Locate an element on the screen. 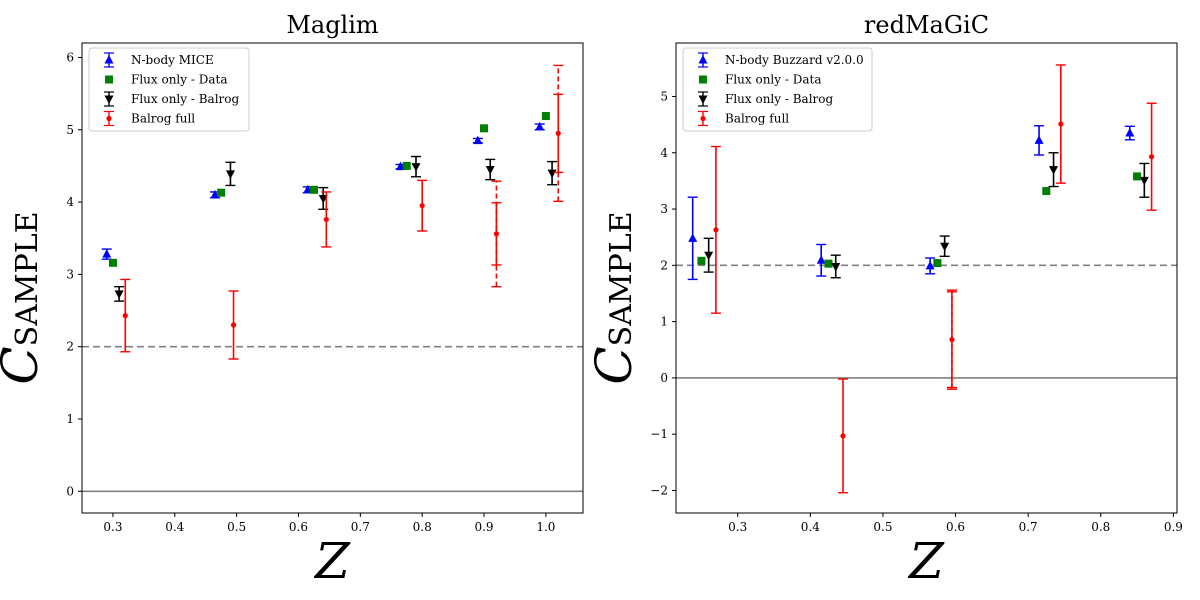 The image size is (1200, 600). legend-label: N-body MICE is located at coordinates (172, 60).